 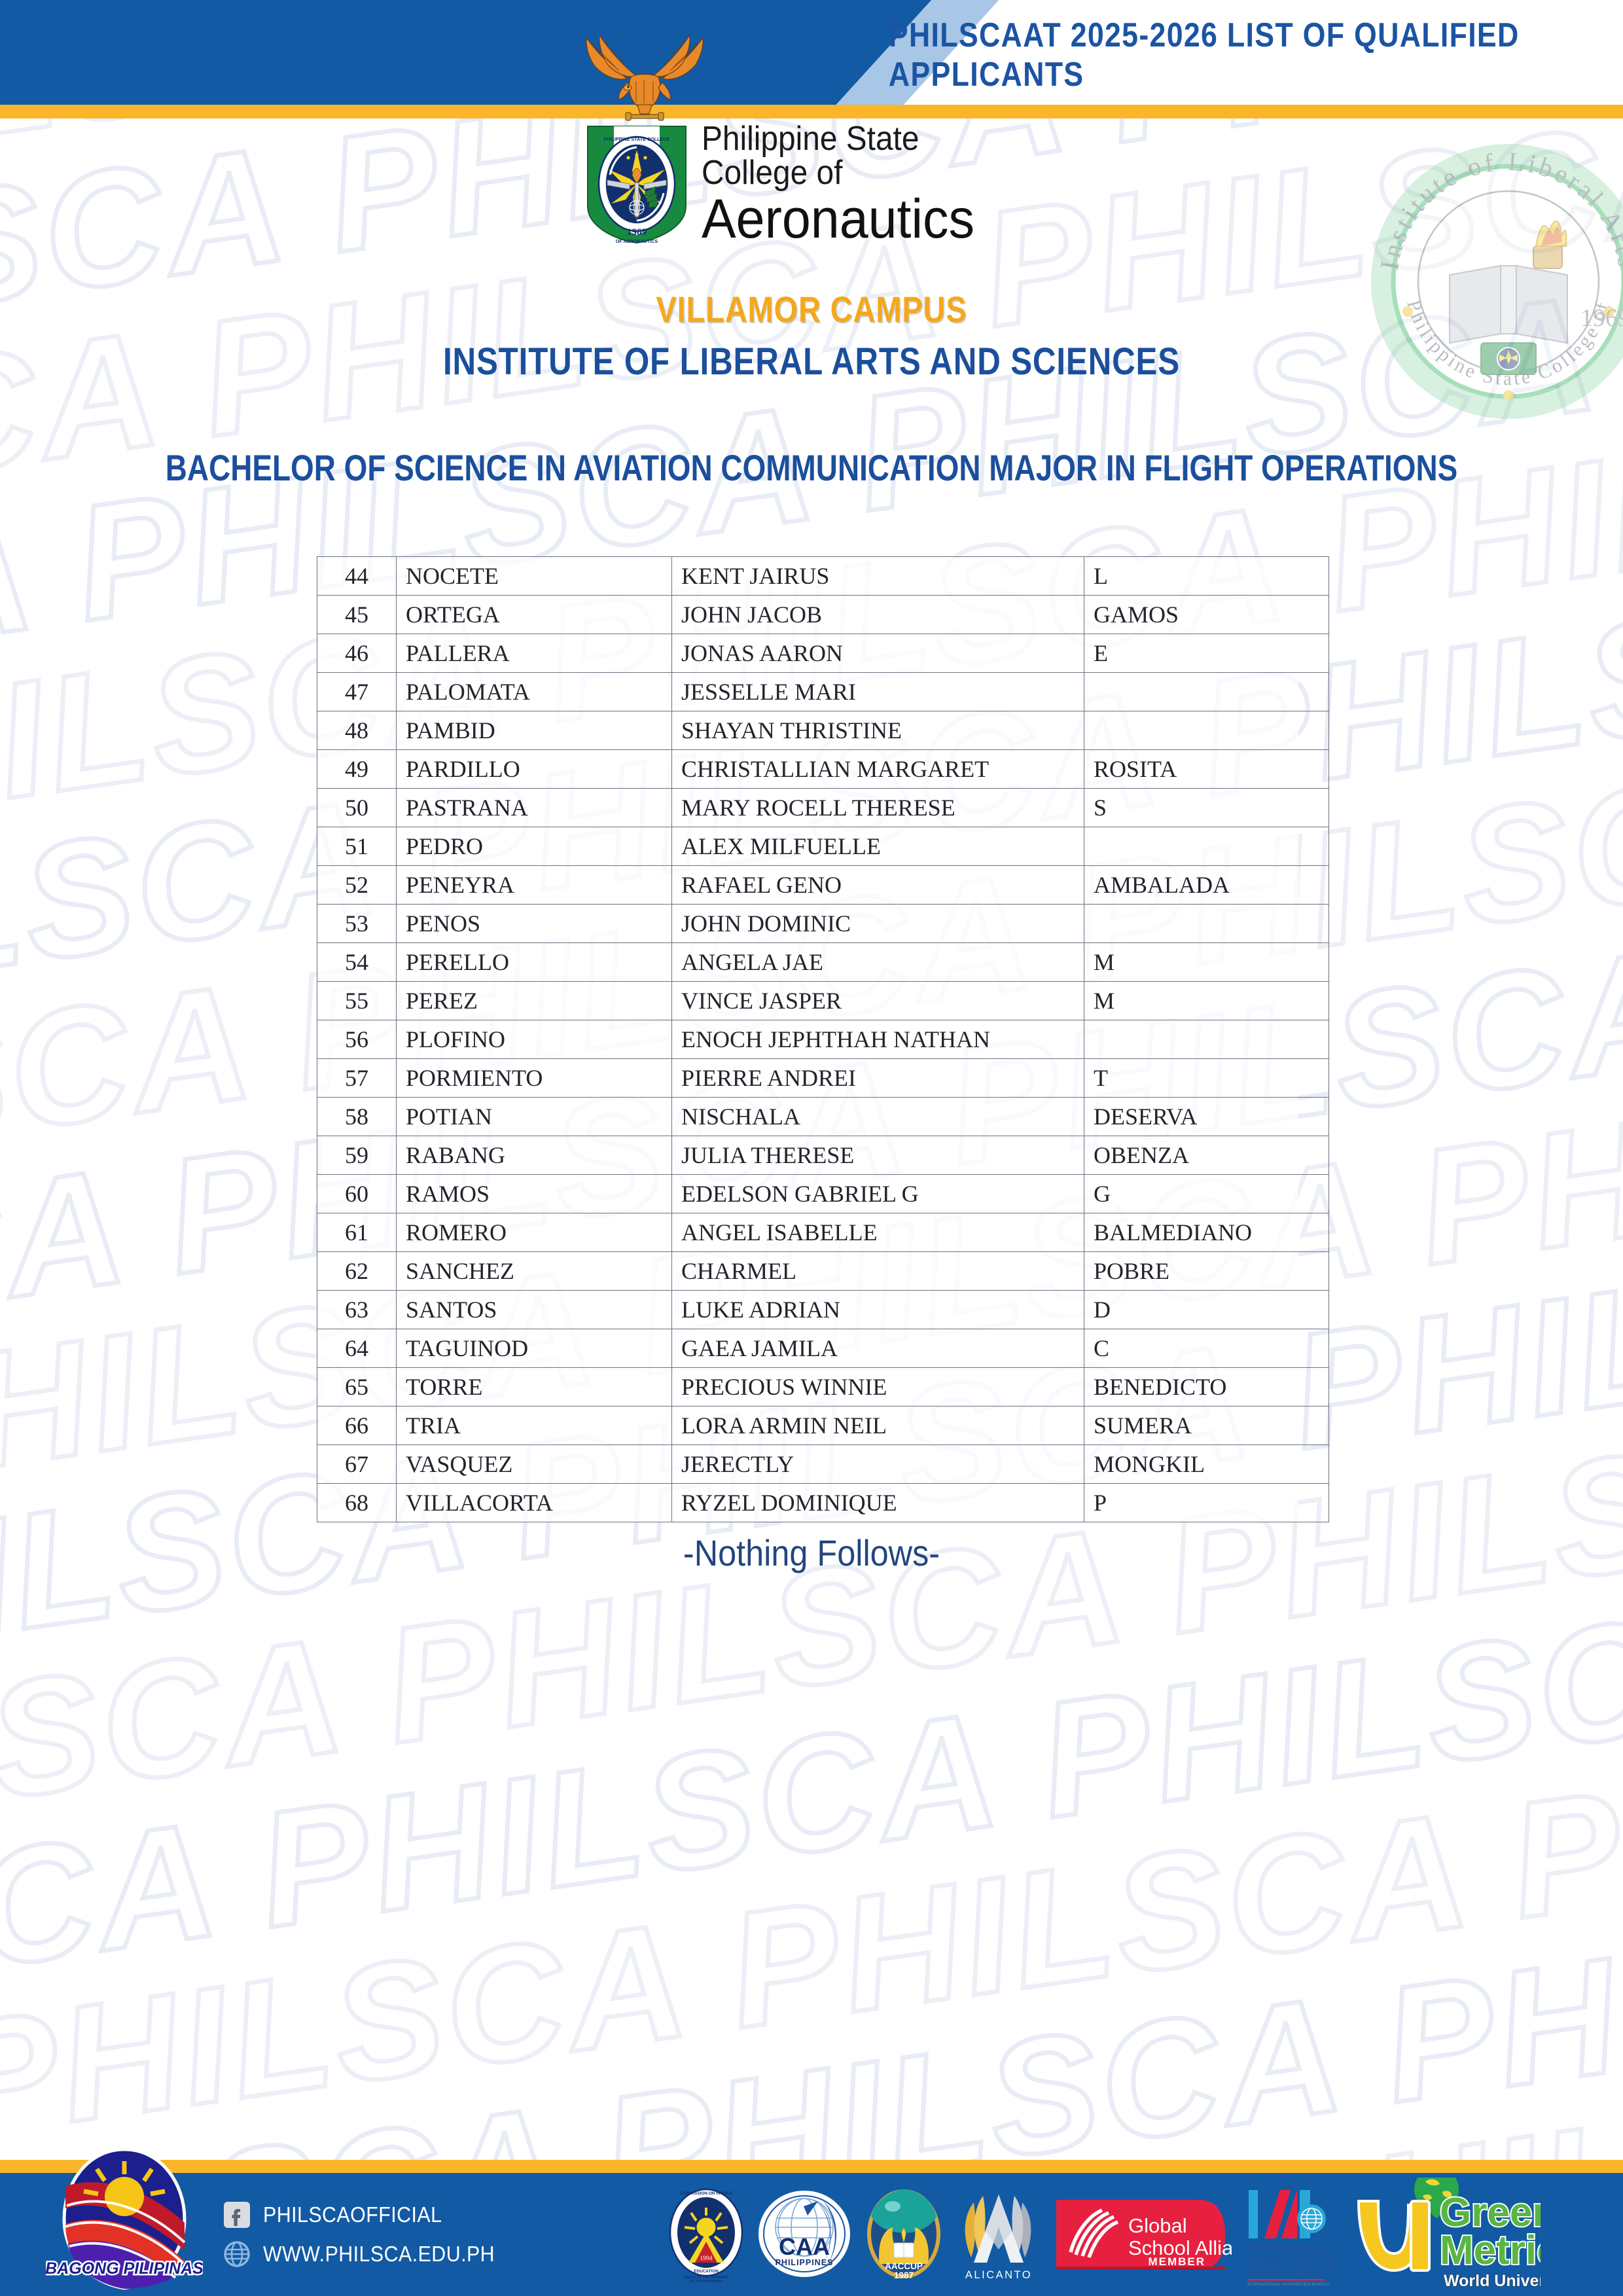 What do you see at coordinates (534, 576) in the screenshot?
I see `cell-last: NOCETE` at bounding box center [534, 576].